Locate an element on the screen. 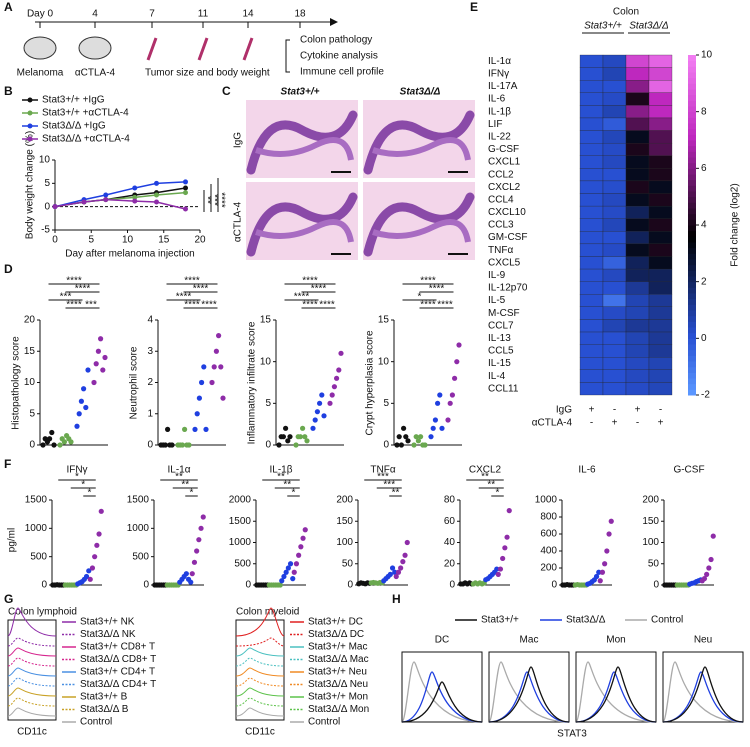  y-tick-label: 150 is located at coordinates (344, 521).